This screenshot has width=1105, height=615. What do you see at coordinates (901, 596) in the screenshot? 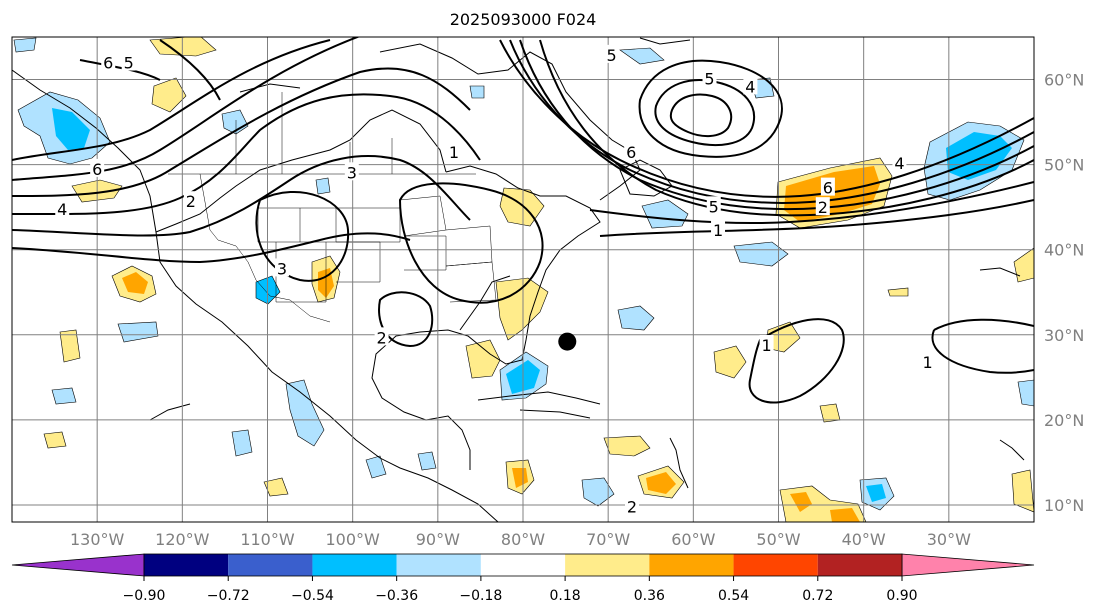
I see `colorbar-tick-label: 0.90` at bounding box center [901, 596].